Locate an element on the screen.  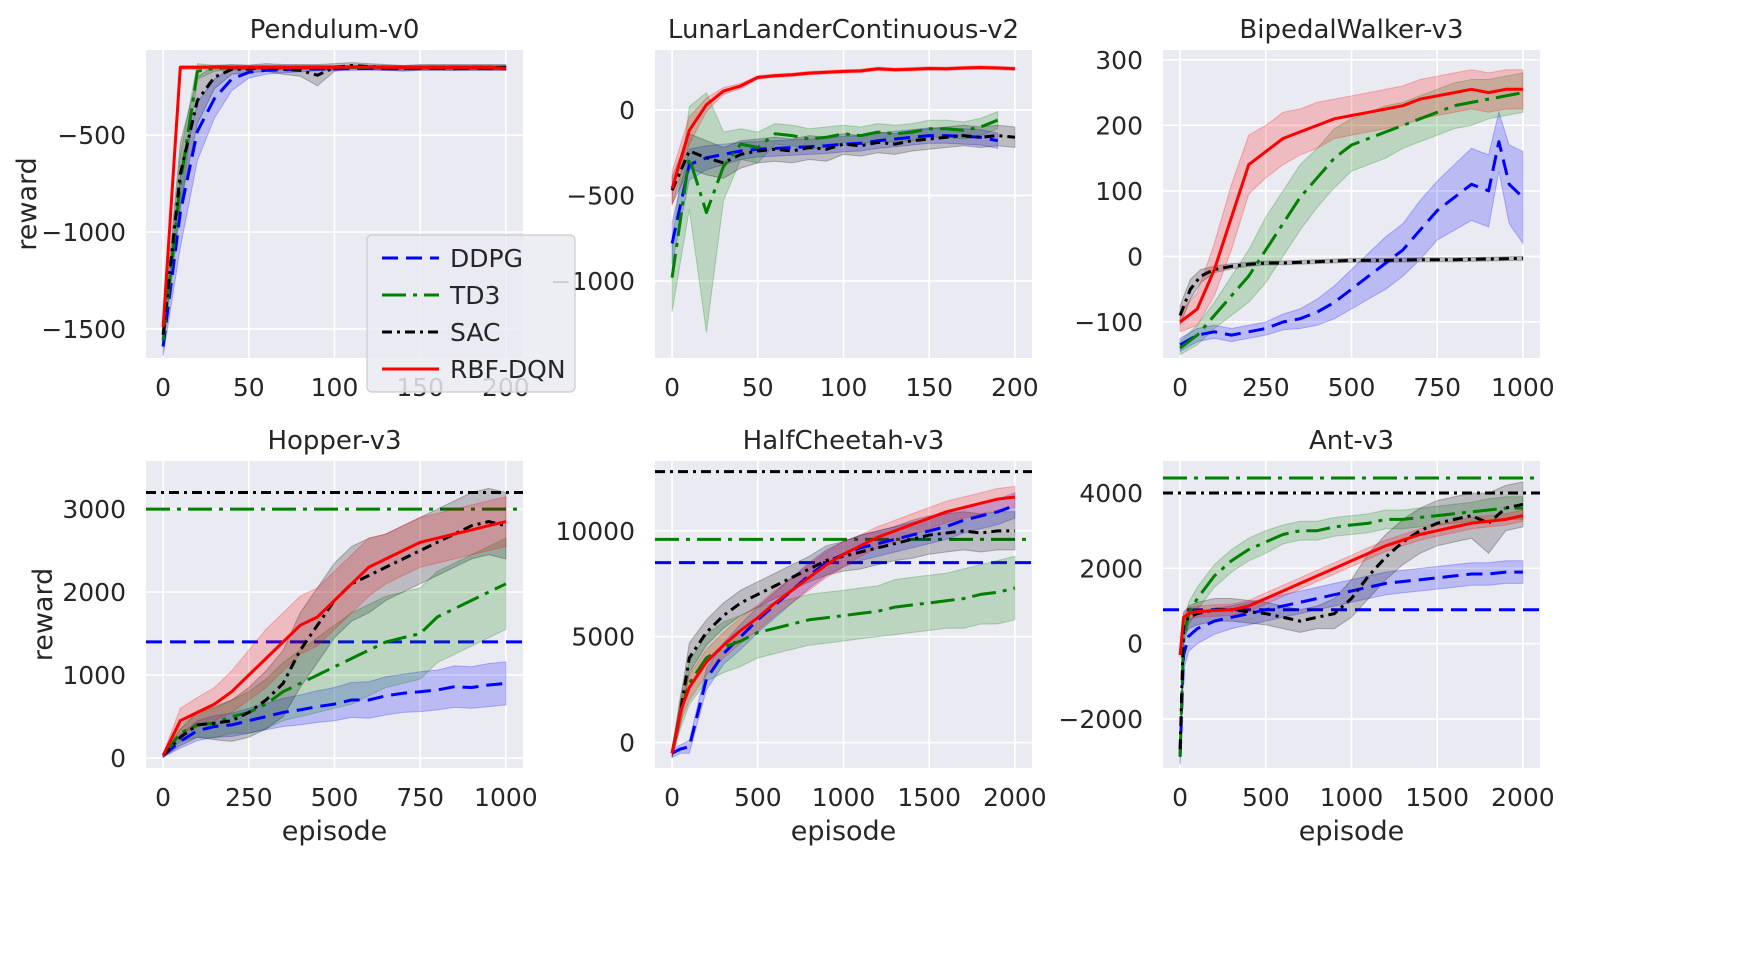
y-tick-label: 300 is located at coordinates (1119, 60).